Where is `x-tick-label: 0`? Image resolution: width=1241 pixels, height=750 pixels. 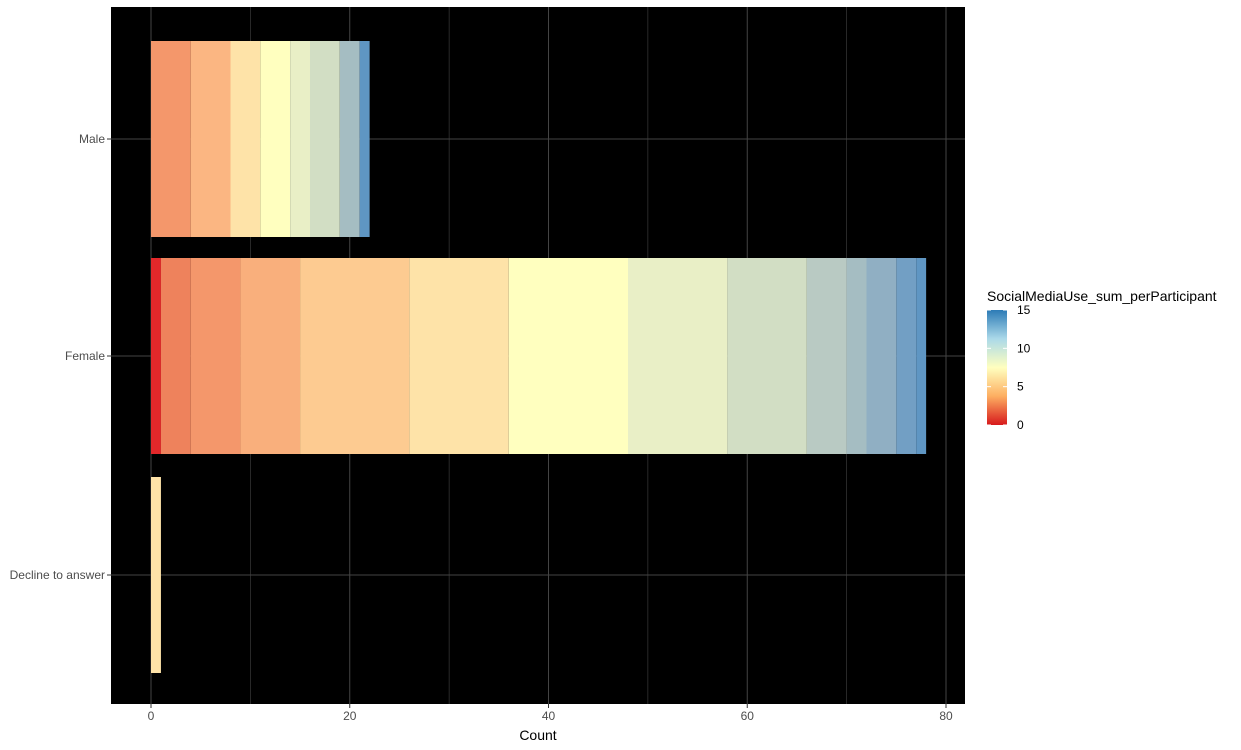 x-tick-label: 0 is located at coordinates (151, 716).